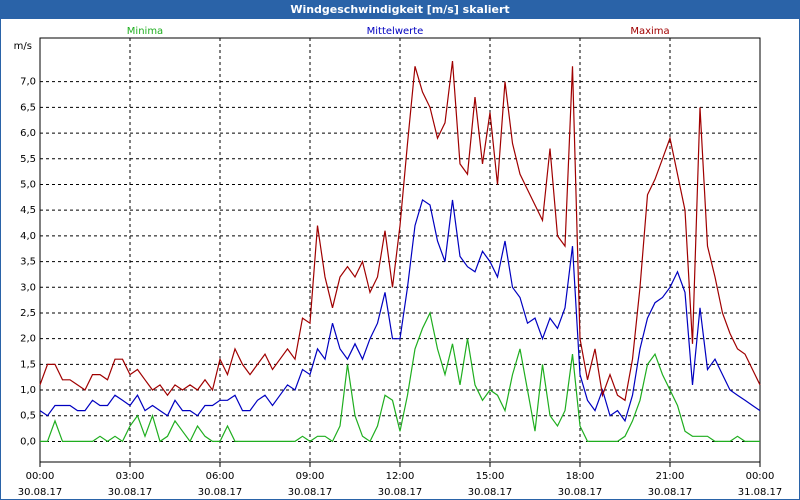  What do you see at coordinates (28, 107) in the screenshot?
I see `y-tick-label: 6,5` at bounding box center [28, 107].